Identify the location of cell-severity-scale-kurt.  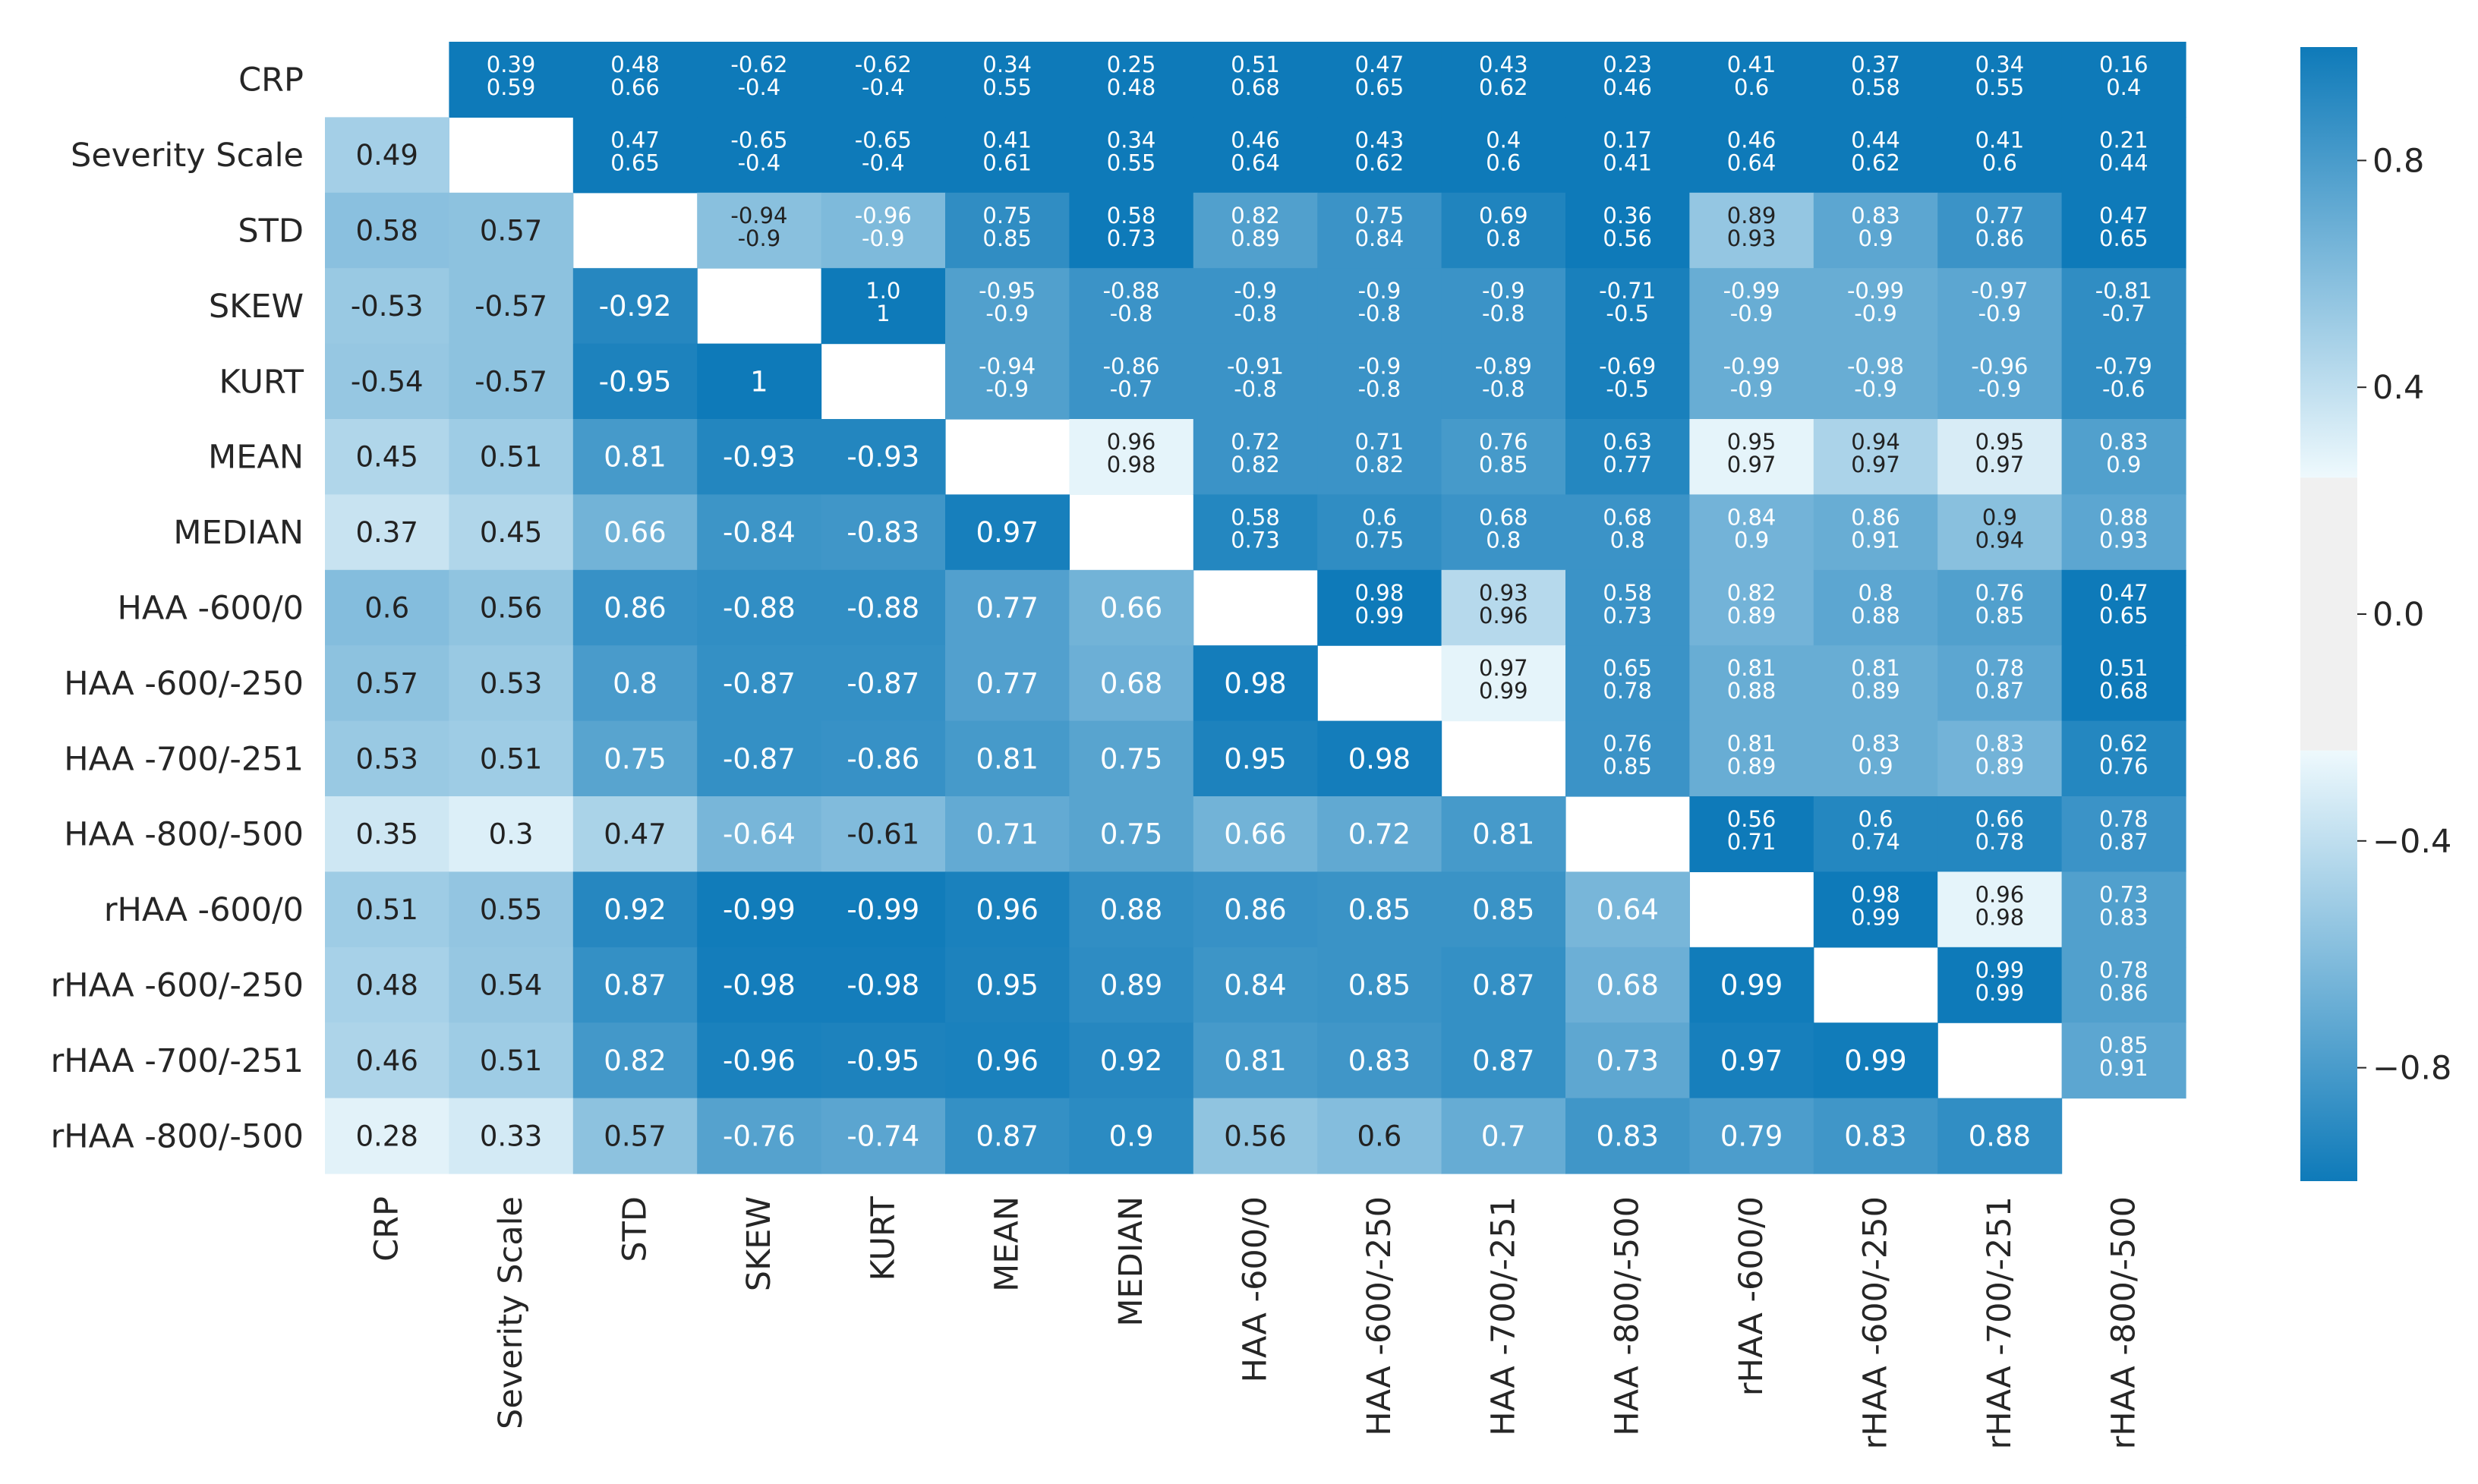
(883, 155).